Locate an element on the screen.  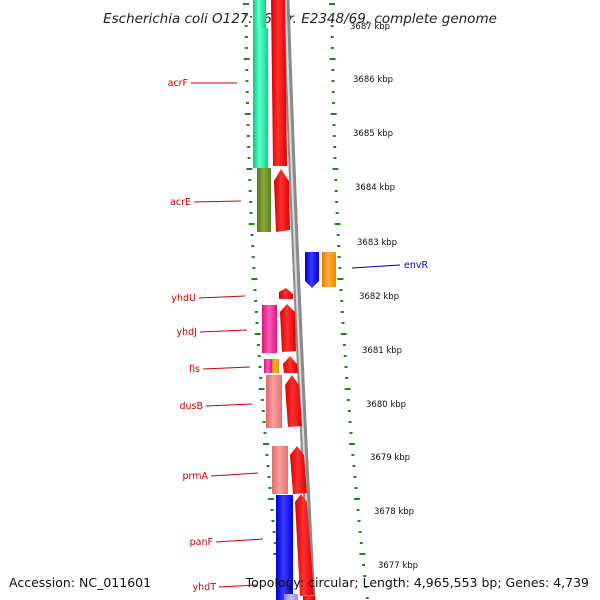
leader-yhdT is located at coordinates (238, 586).